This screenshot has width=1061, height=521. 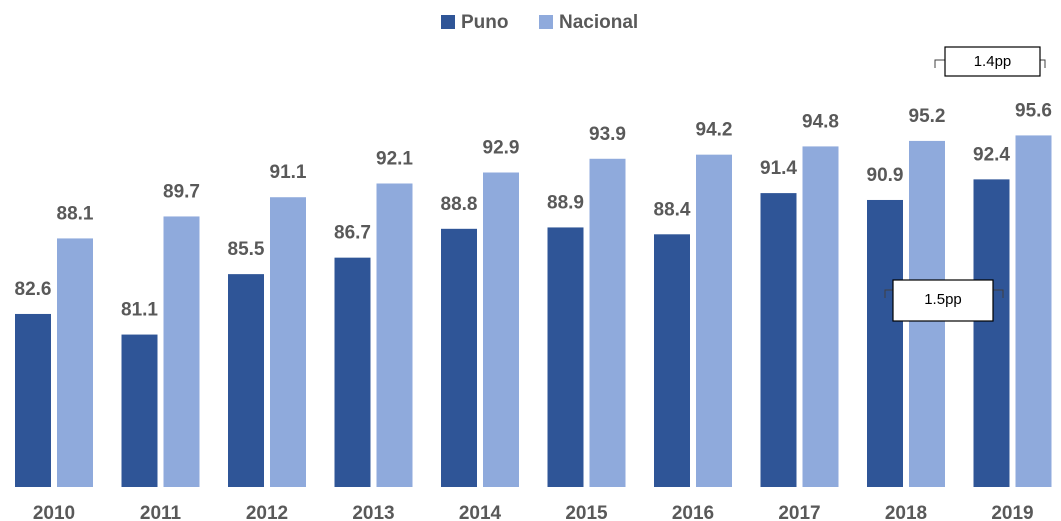 What do you see at coordinates (693, 512) in the screenshot?
I see `x-tick-label: 2016` at bounding box center [693, 512].